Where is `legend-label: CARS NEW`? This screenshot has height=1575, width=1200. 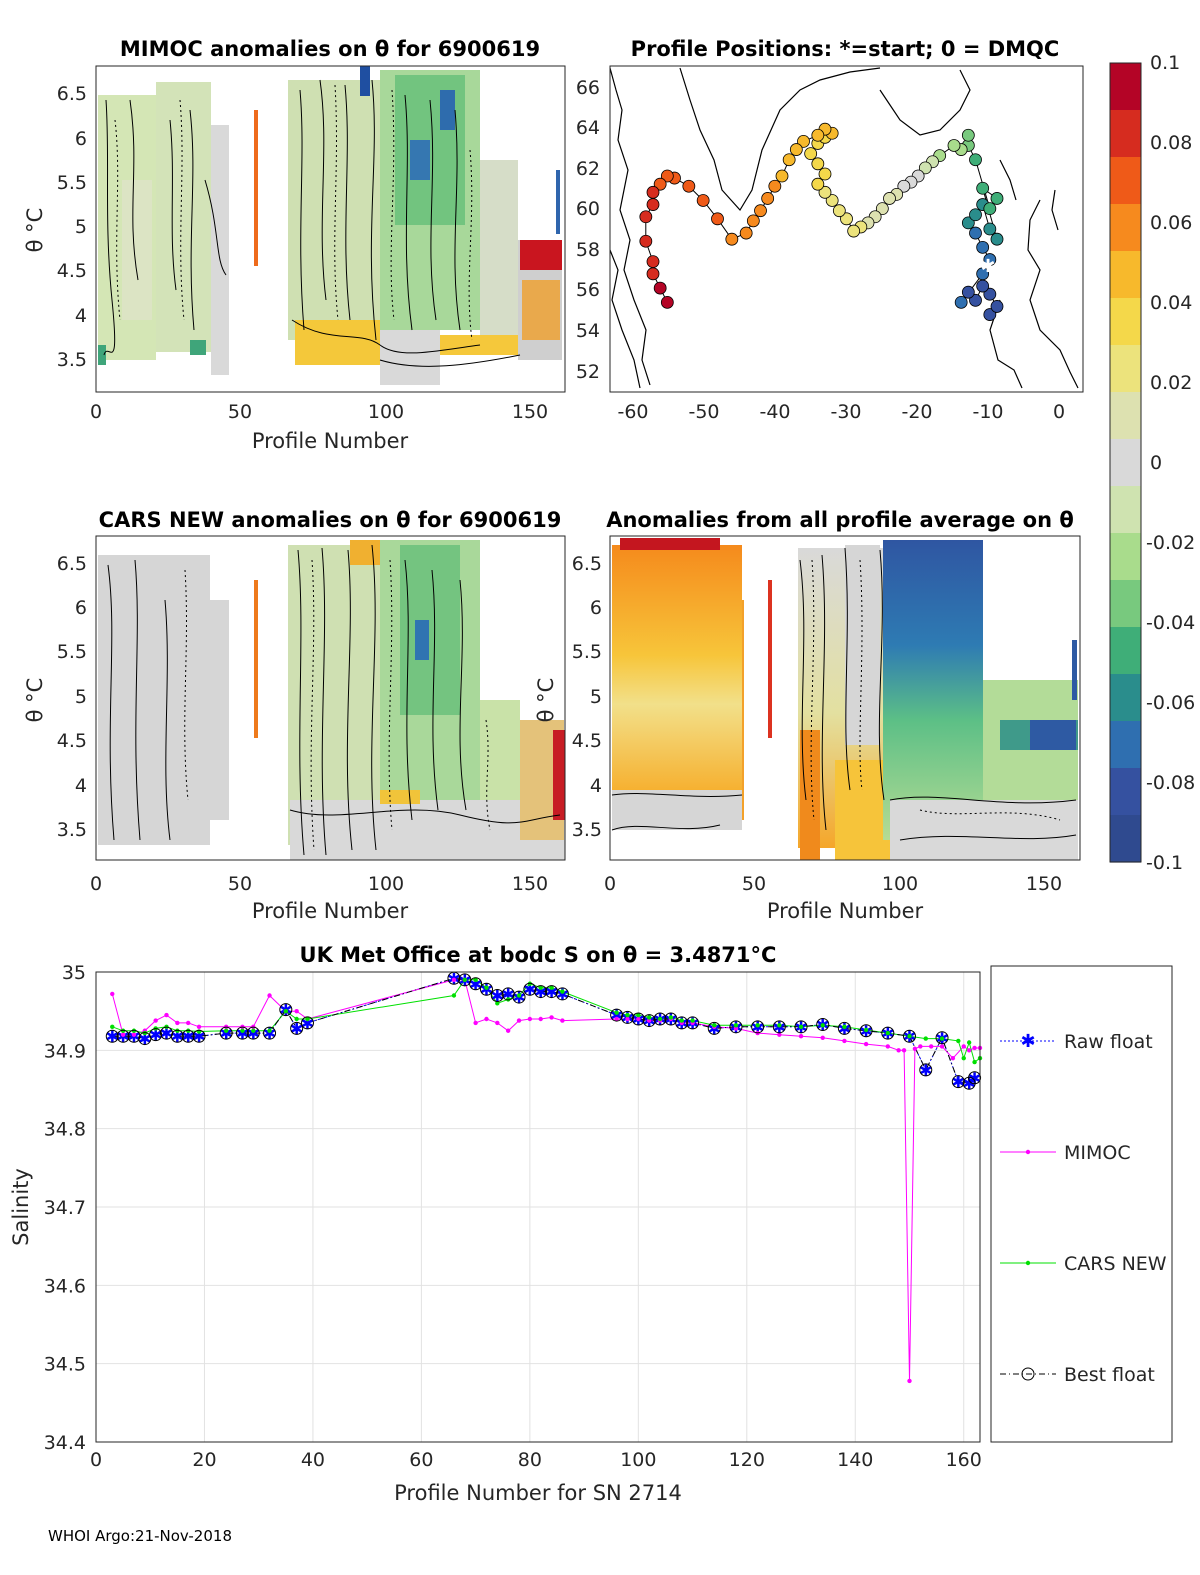
legend-label: CARS NEW is located at coordinates (1115, 1264).